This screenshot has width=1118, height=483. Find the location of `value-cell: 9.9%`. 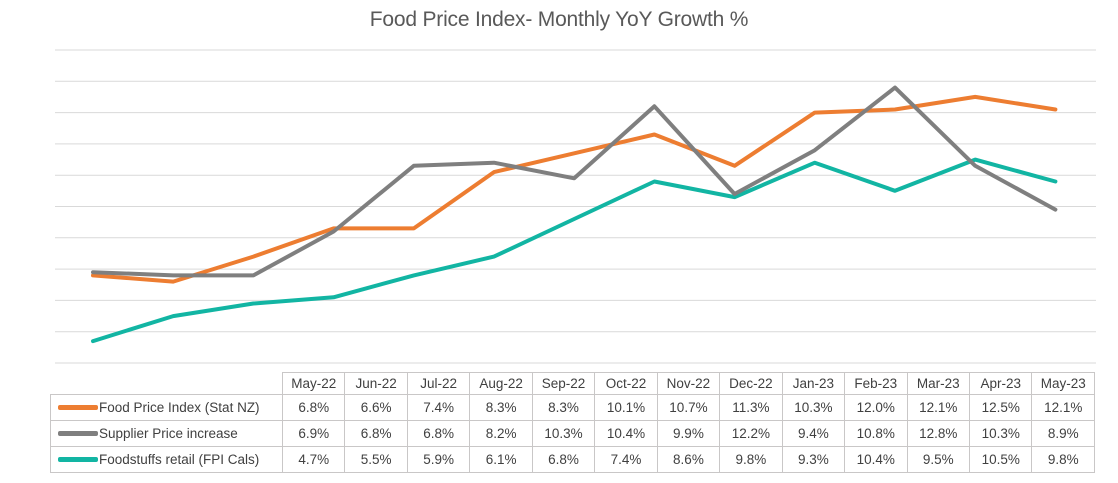

value-cell: 9.9% is located at coordinates (688, 433).